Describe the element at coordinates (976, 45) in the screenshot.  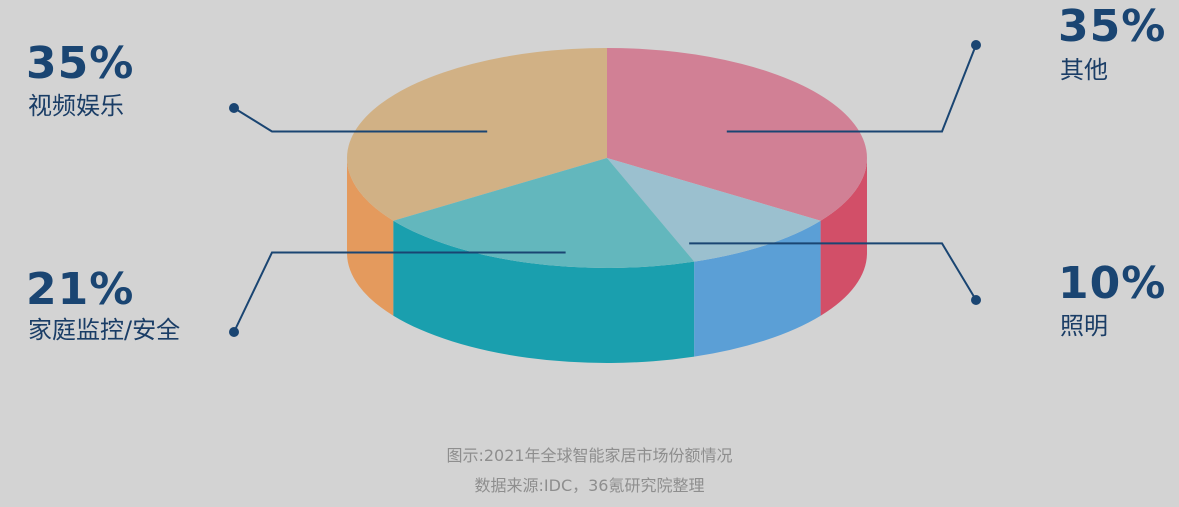
I see `leader-dot-other` at that location.